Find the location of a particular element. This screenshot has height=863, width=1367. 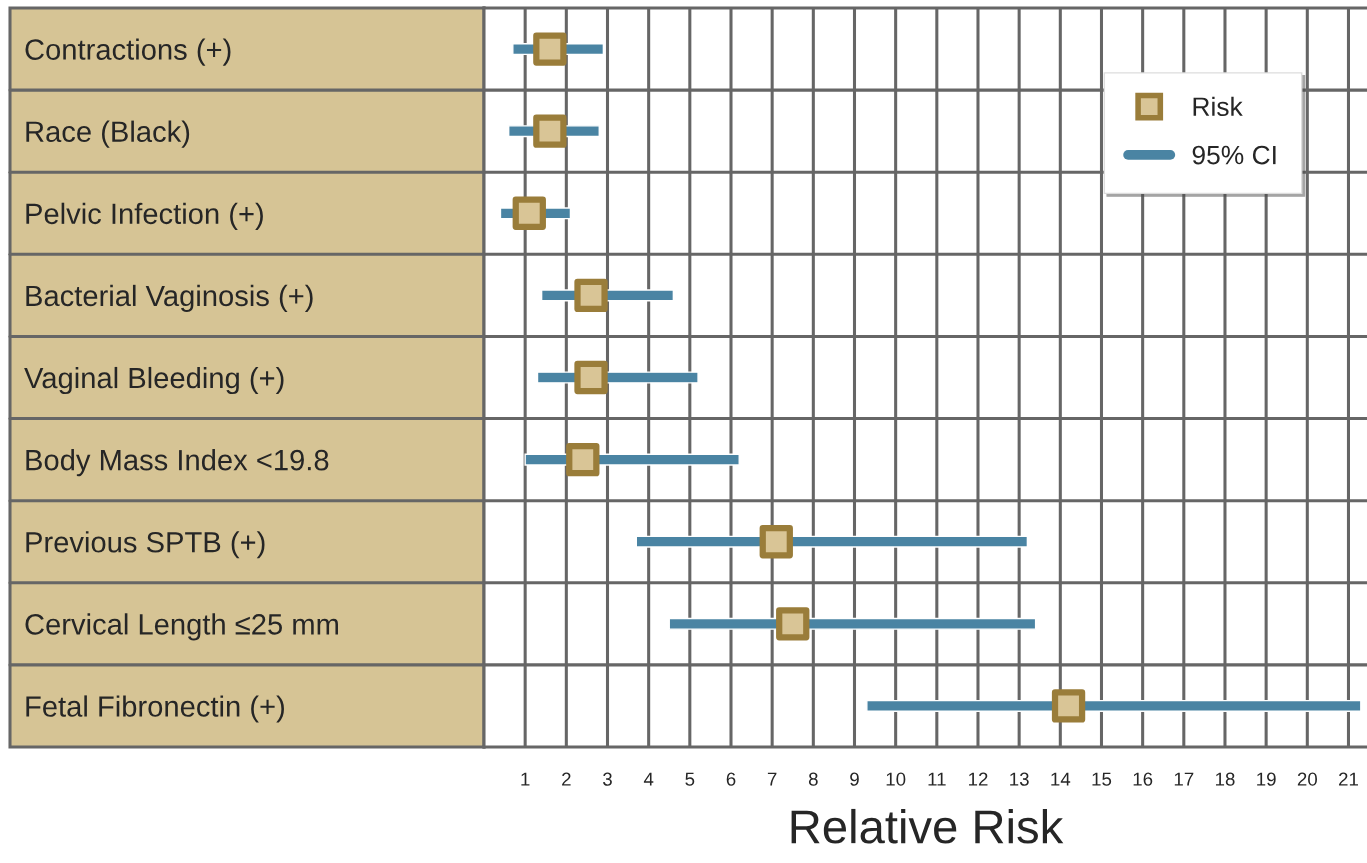

x-tick-label: 14 is located at coordinates (1061, 779).